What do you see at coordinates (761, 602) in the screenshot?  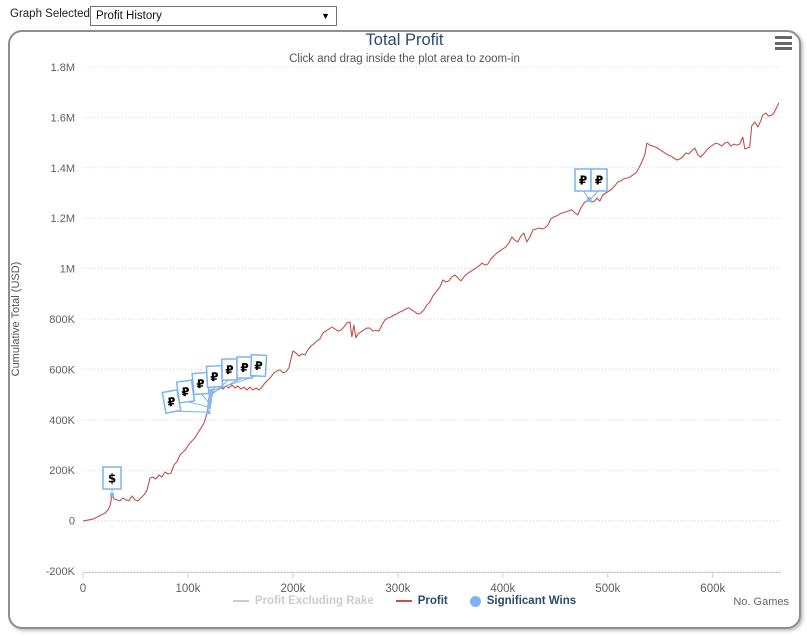 I see `x-axis-title: No. Games` at bounding box center [761, 602].